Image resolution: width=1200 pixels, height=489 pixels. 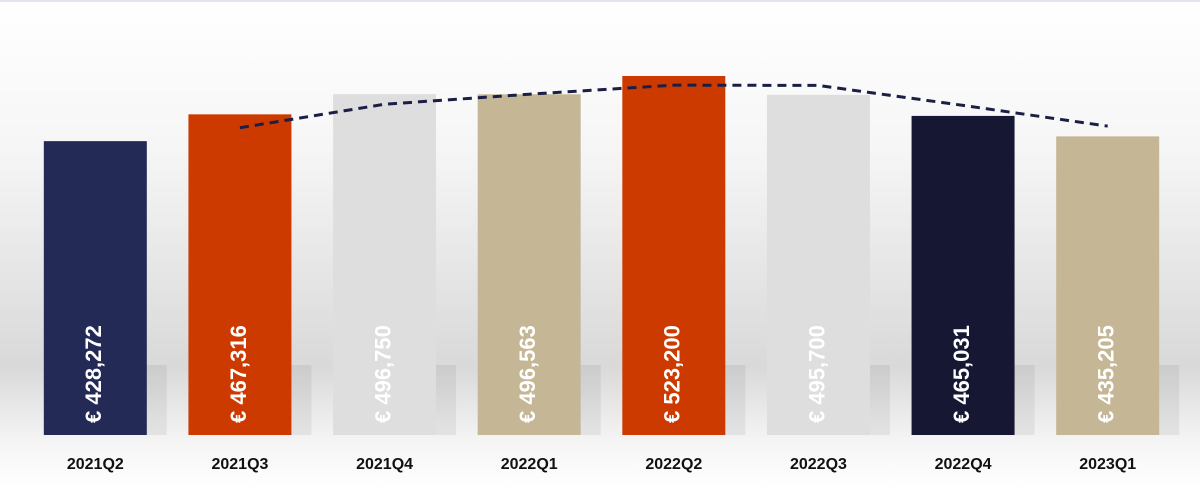 I want to click on value-label: € 496,750, so click(x=382, y=374).